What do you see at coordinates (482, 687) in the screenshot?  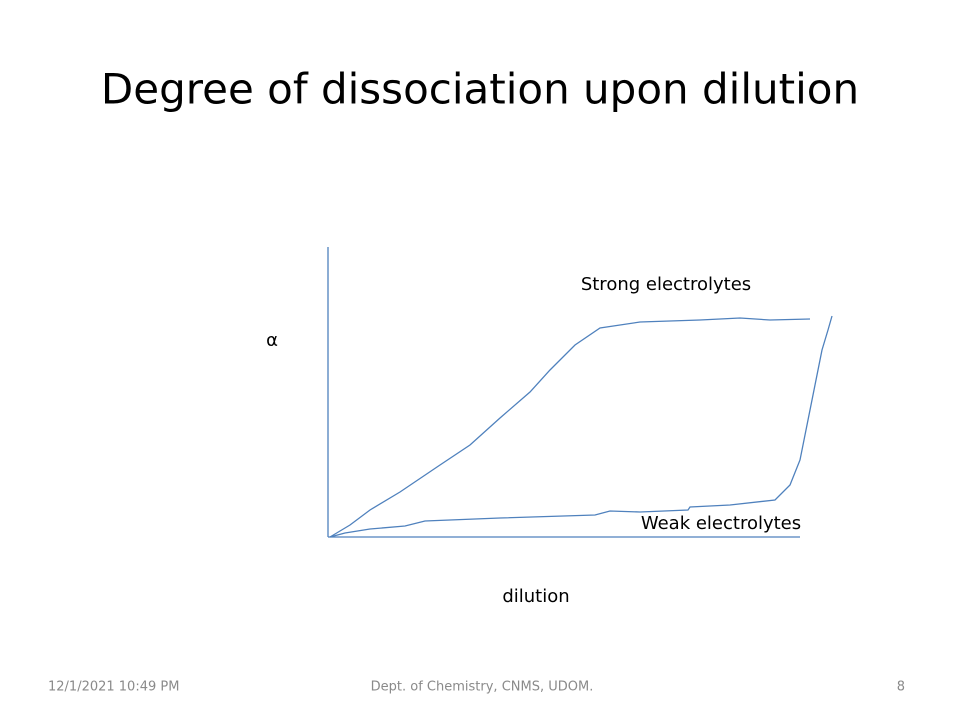 I see `footer-department: Dept. of Chemistry, CNMS, UDOM.` at bounding box center [482, 687].